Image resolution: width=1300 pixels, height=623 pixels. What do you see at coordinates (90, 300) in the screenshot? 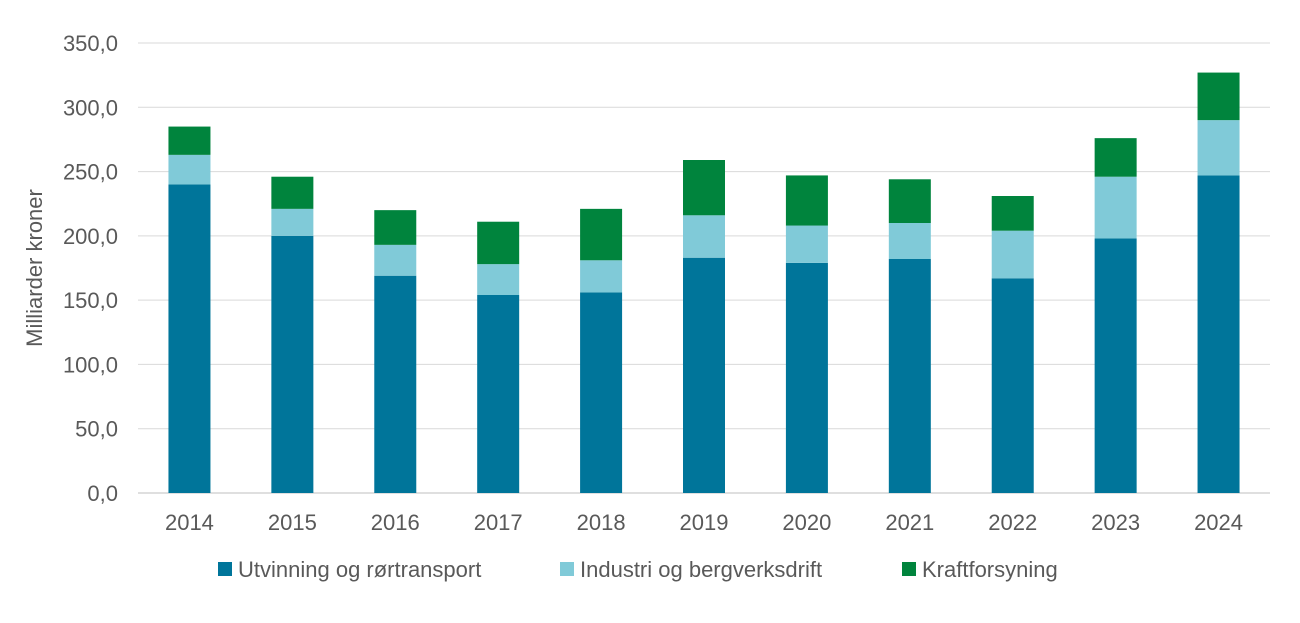
I see `y-tick-label: 150,0` at bounding box center [90, 300].